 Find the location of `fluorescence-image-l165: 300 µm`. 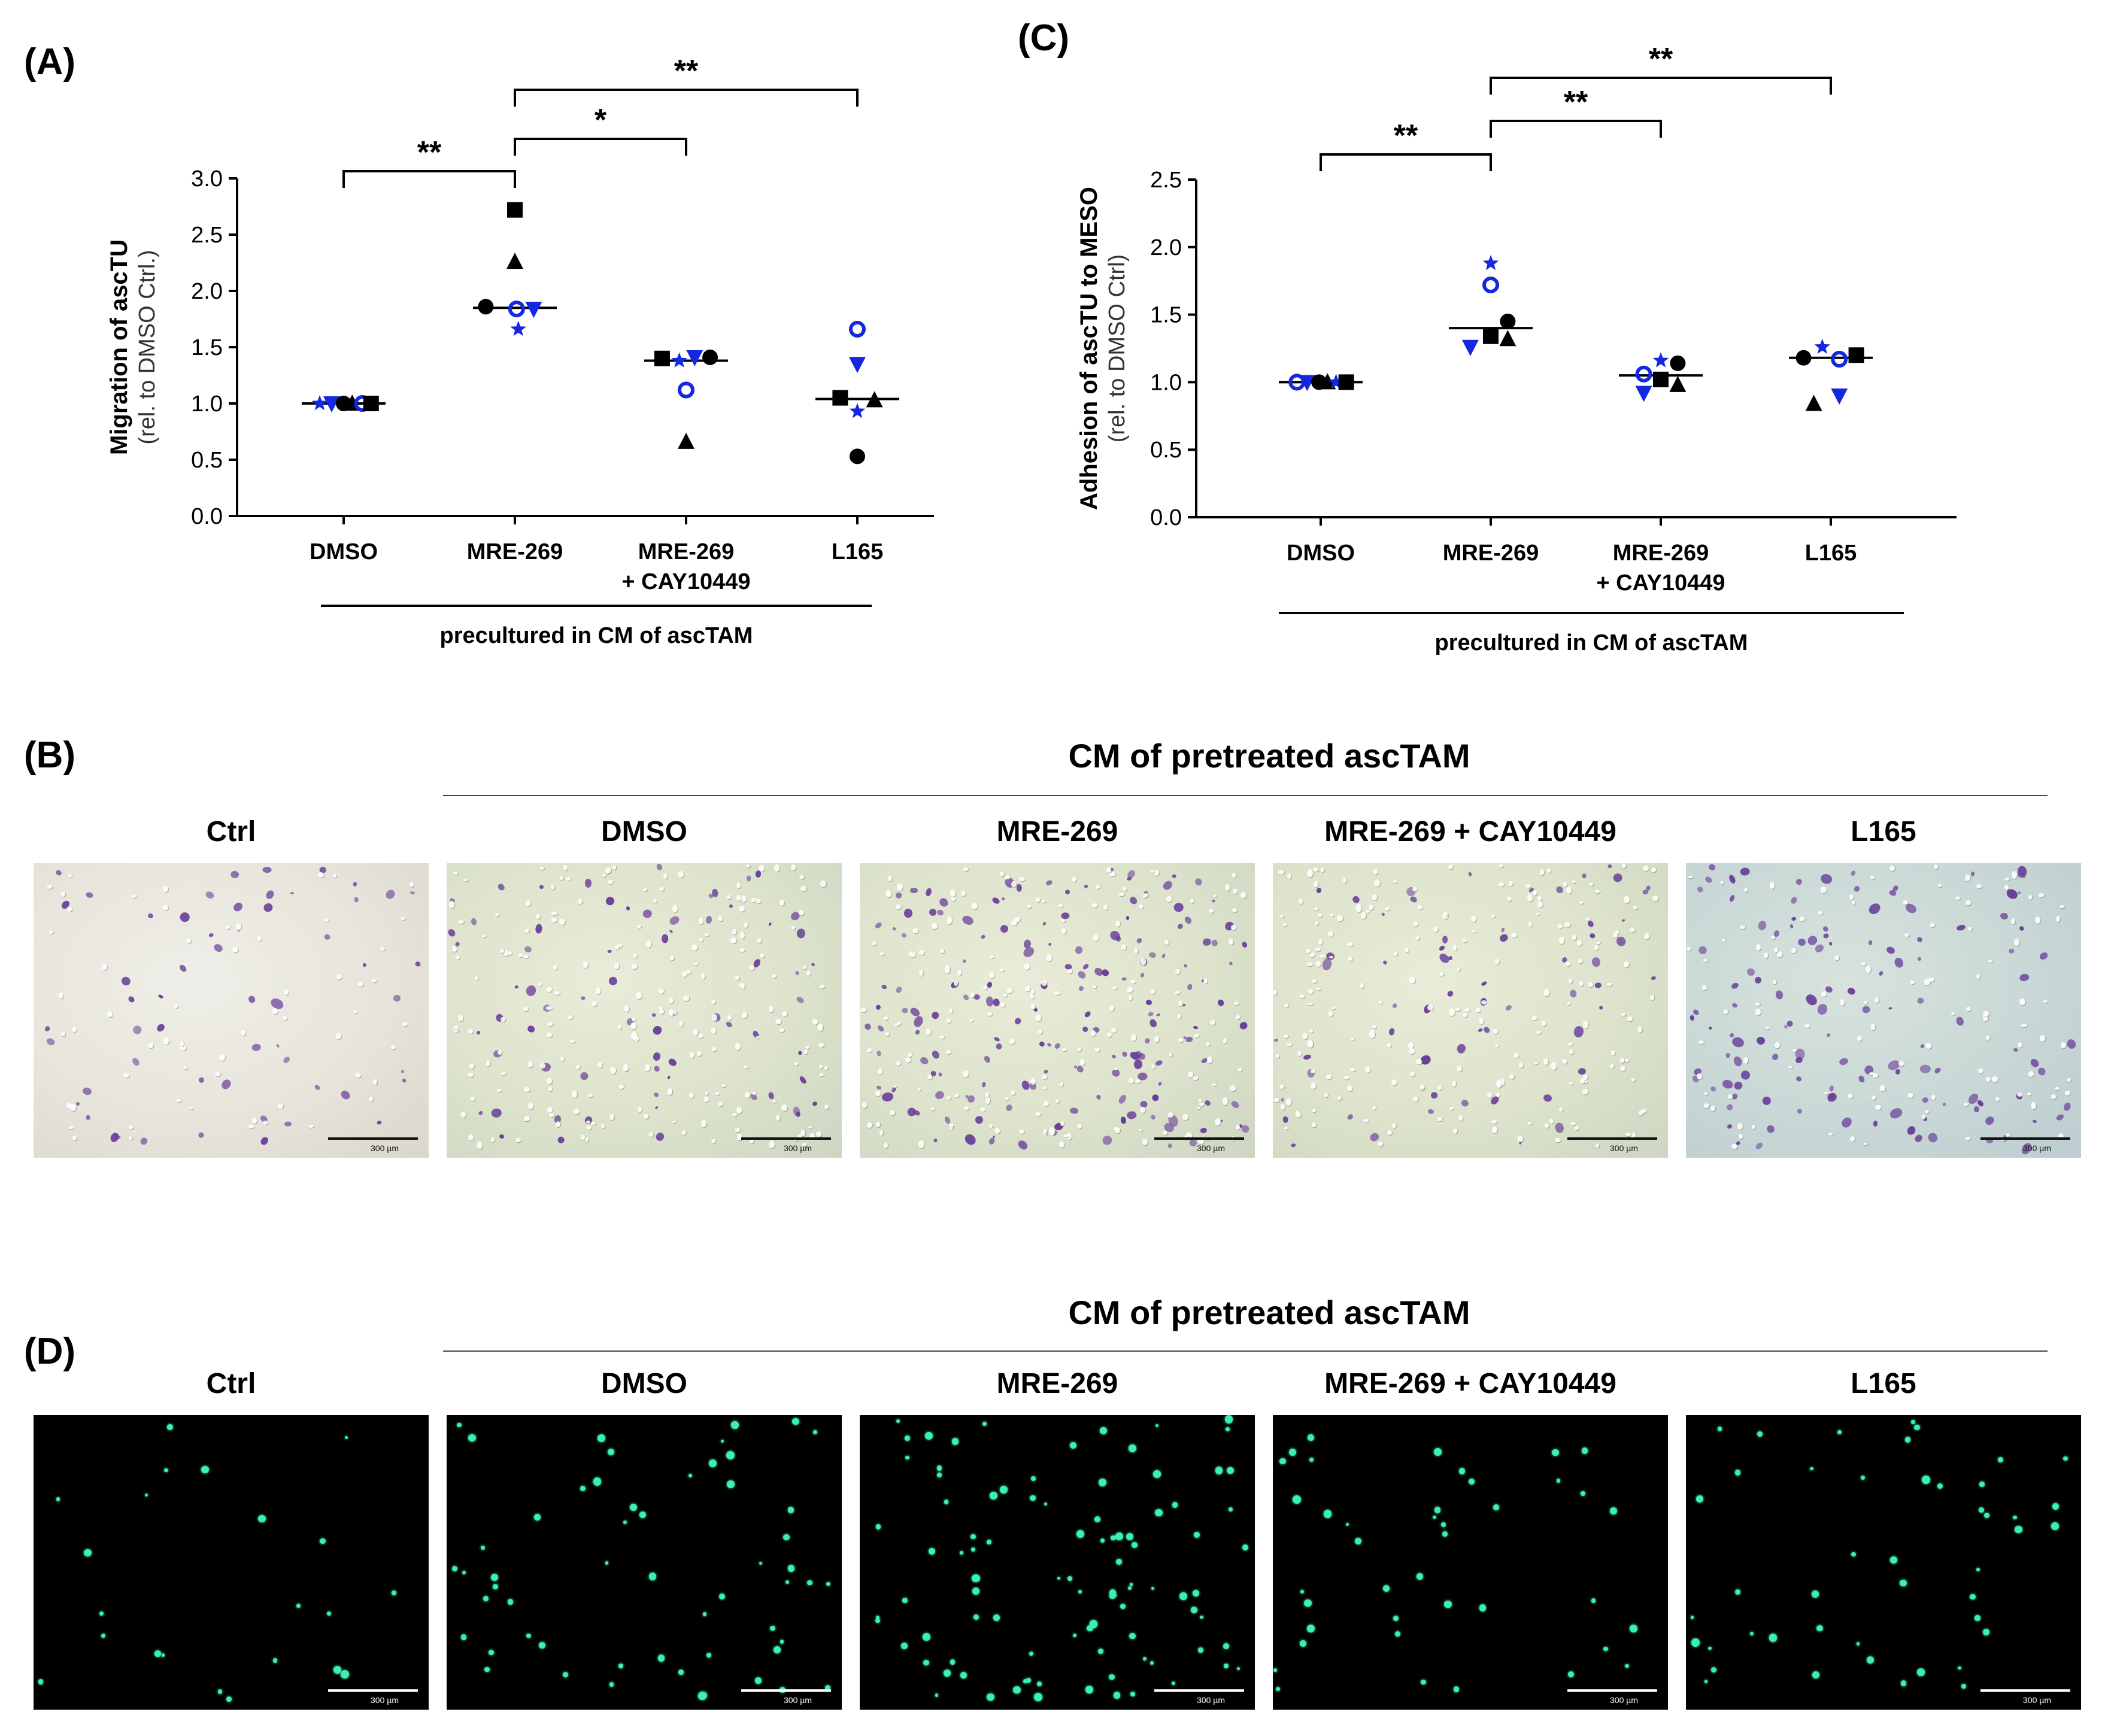

fluorescence-image-l165: 300 µm is located at coordinates (1883, 1562).